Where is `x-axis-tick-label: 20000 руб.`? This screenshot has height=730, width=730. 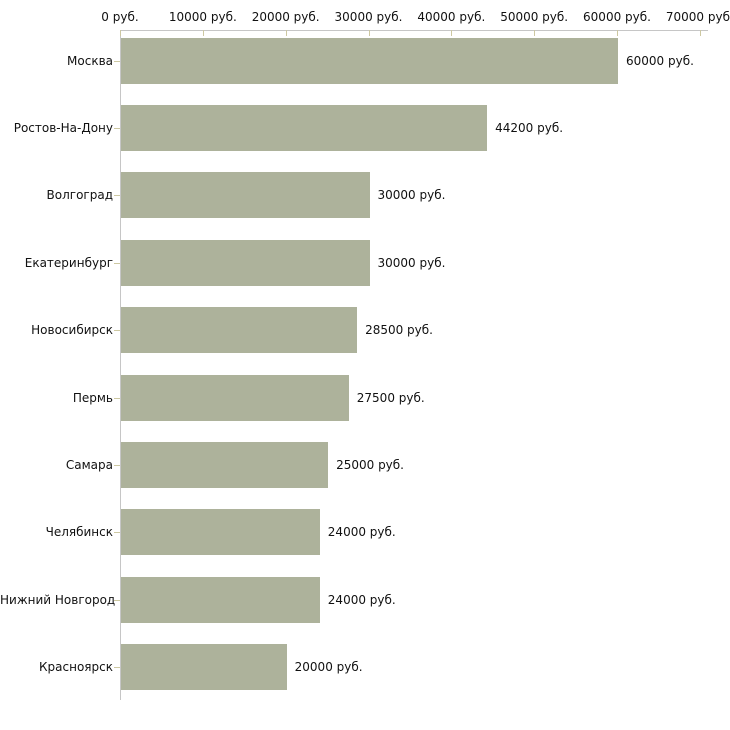 x-axis-tick-label: 20000 руб. is located at coordinates (285, 17).